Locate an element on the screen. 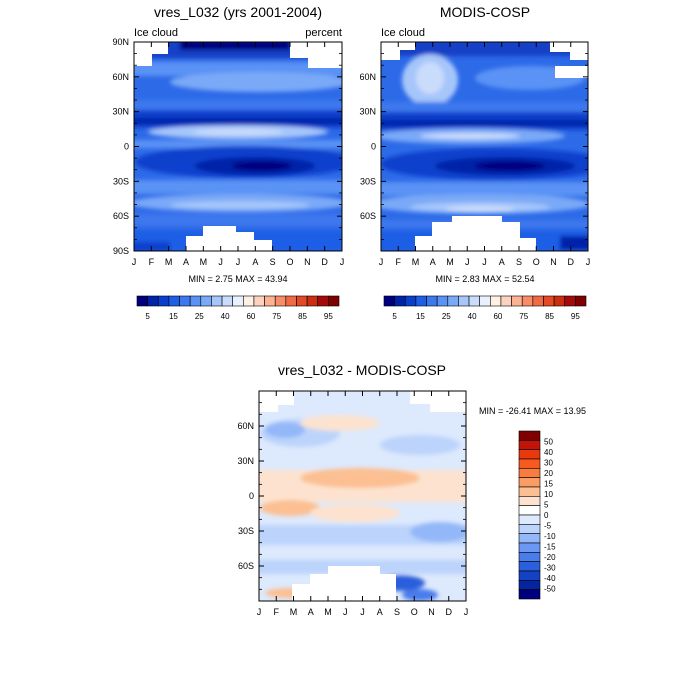  colorbar-label: 50 is located at coordinates (548, 442).